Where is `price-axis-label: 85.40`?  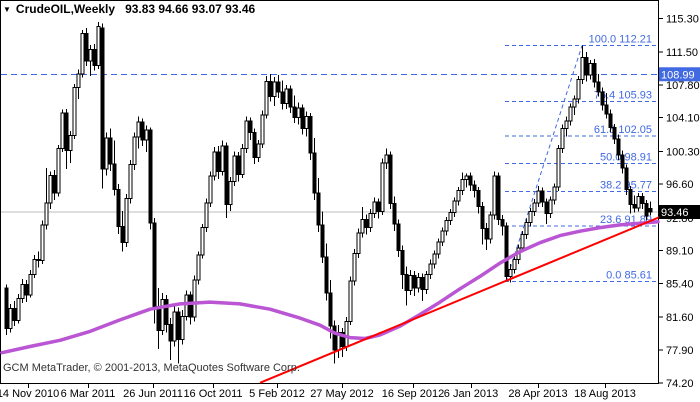
price-axis-label: 85.40 is located at coordinates (680, 284).